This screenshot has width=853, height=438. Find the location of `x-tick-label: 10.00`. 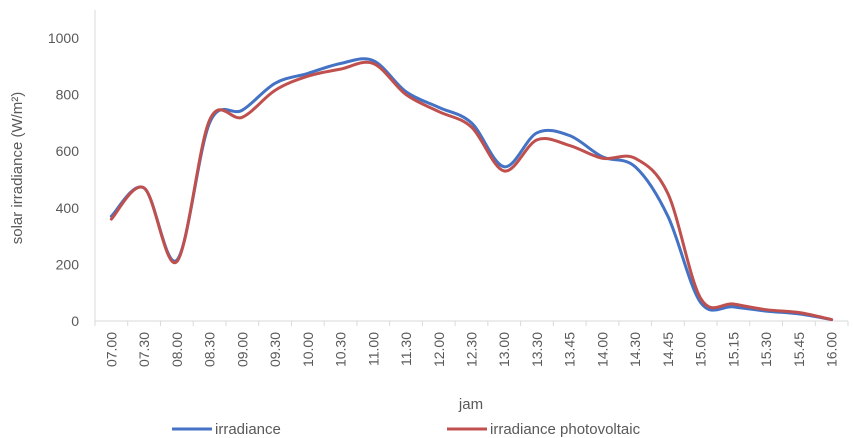

x-tick-label: 10.00 is located at coordinates (308, 349).